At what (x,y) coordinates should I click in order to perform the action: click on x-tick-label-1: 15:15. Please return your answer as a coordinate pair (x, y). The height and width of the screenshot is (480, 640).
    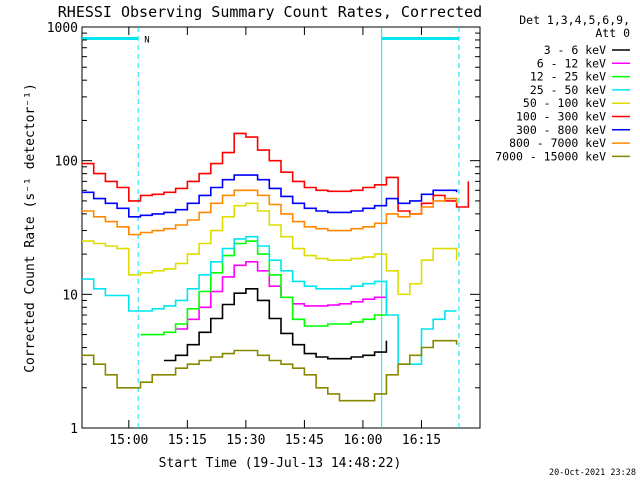
    Looking at the image, I should click on (187, 440).